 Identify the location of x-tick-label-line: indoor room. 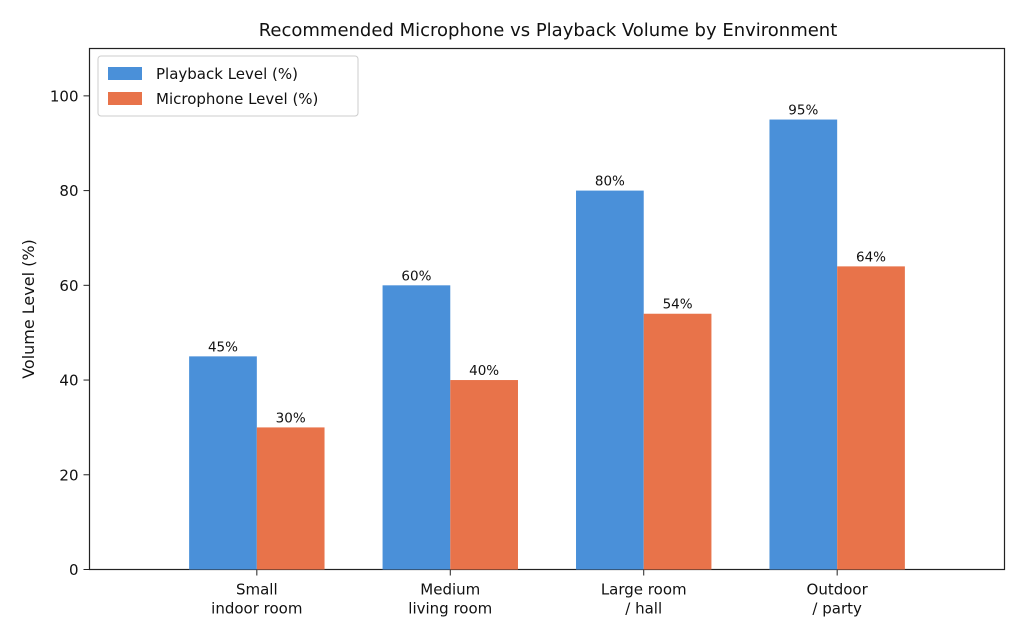
(256, 609).